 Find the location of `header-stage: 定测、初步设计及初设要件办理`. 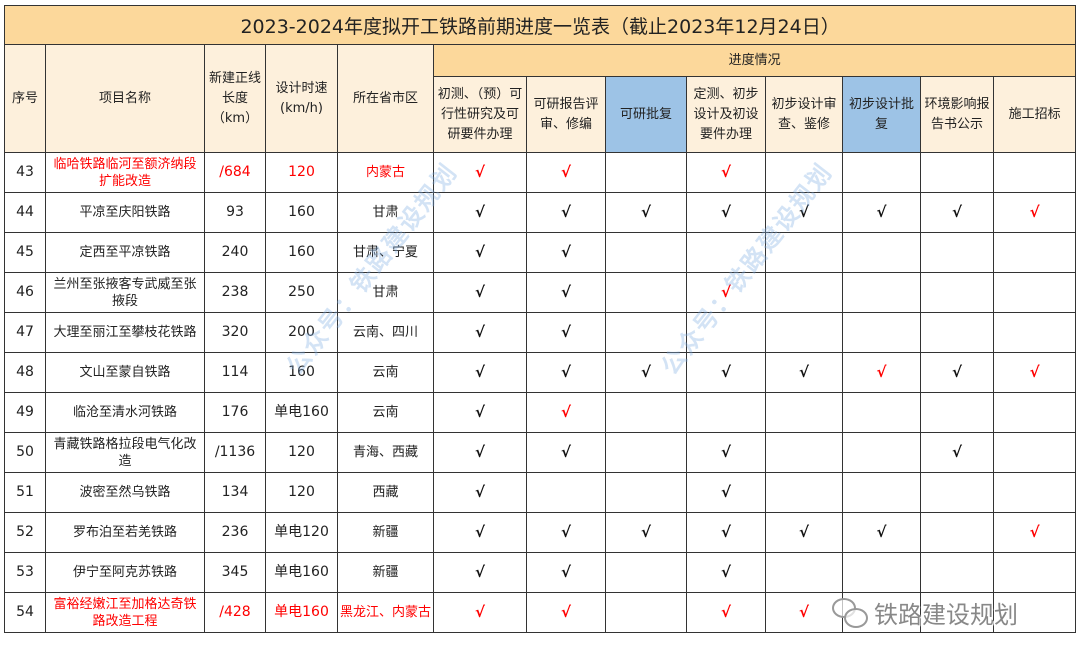

header-stage: 定测、初步设计及初设要件办理 is located at coordinates (726, 114).